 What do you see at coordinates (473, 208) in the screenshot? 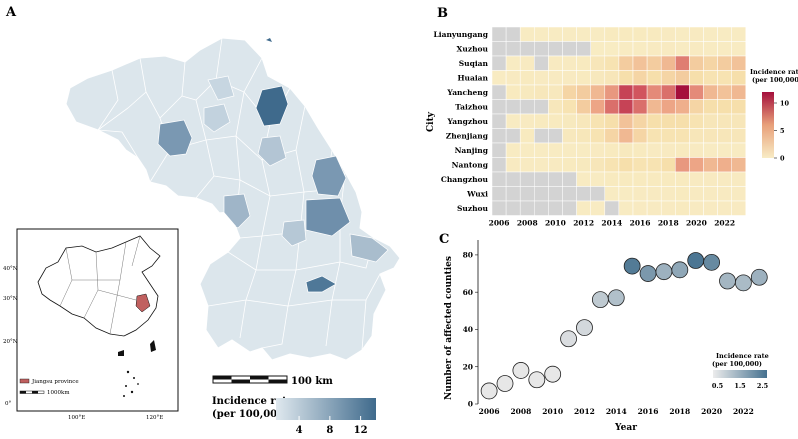
I see `heatmap-city-label: Suzhou` at bounding box center [473, 208].